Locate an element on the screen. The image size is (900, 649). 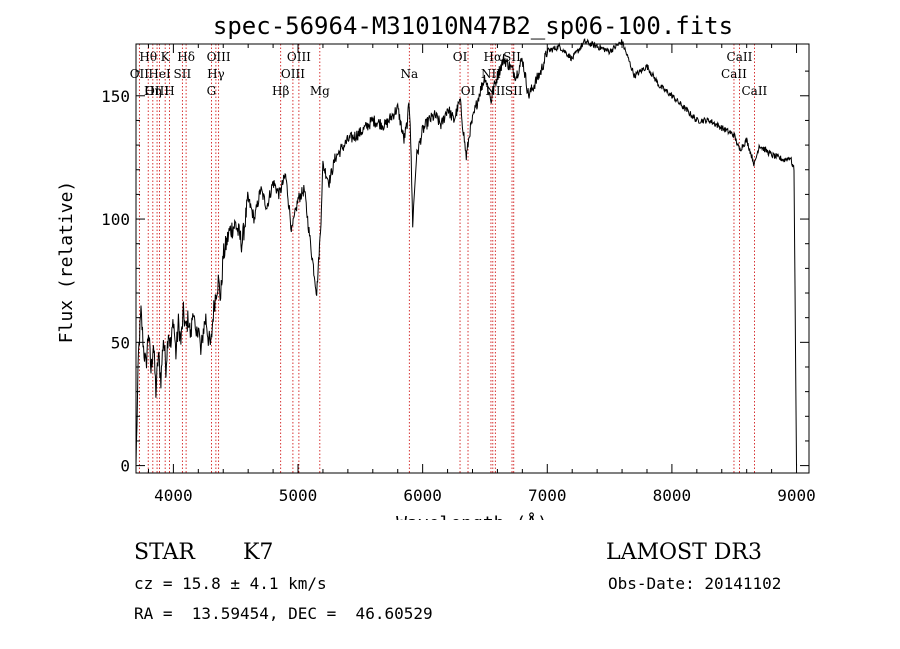
coordinates: RA = 13.59454, DEC = 46.60529 is located at coordinates (283, 613).